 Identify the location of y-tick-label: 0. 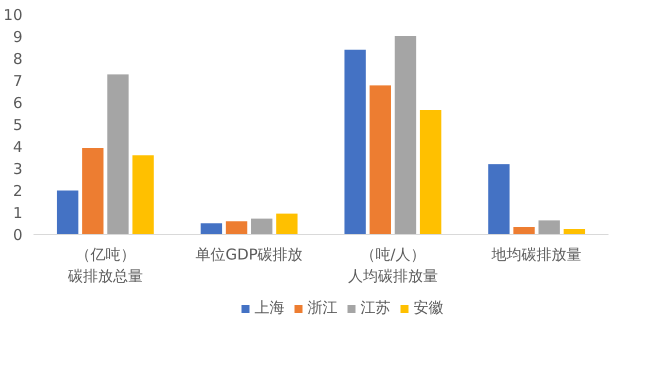
(17, 235).